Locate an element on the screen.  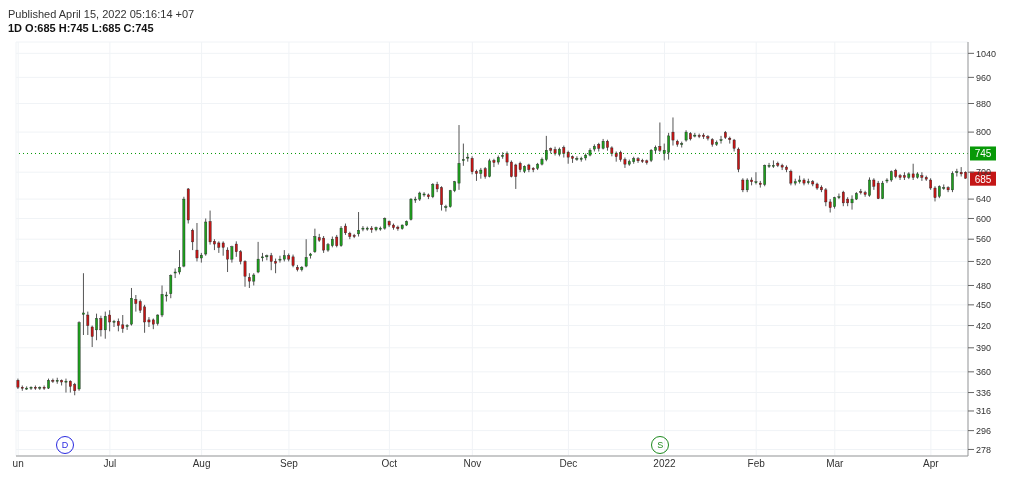
y-tick-label: 360 is located at coordinates (984, 372).